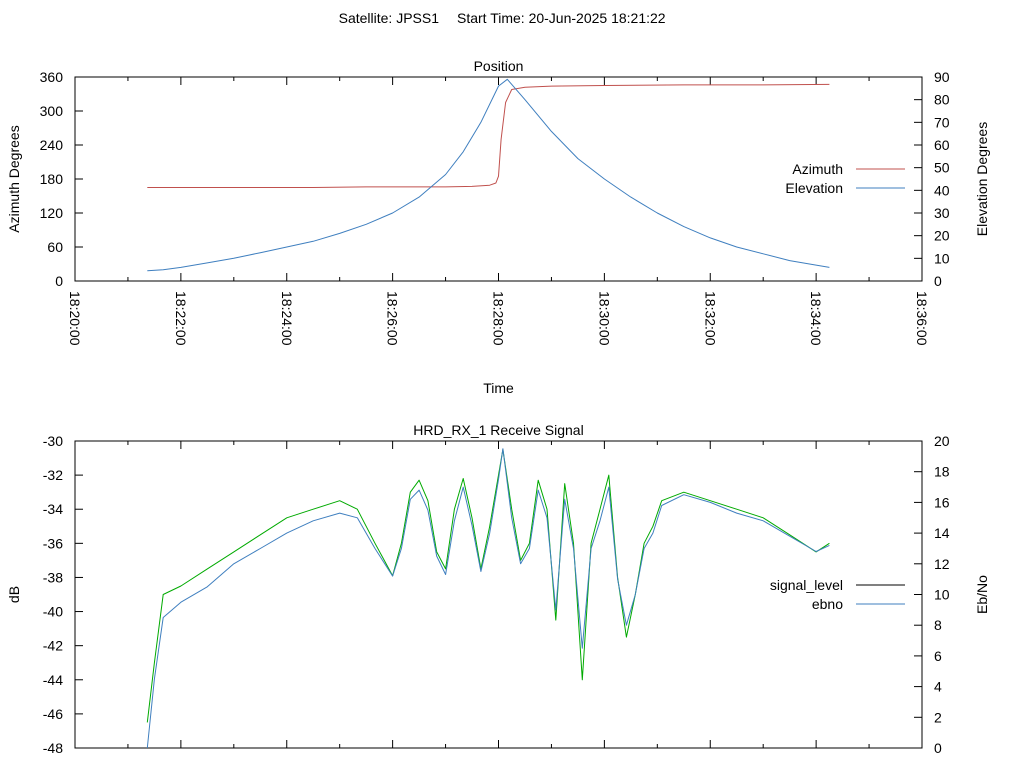  Describe the element at coordinates (498, 430) in the screenshot. I see `chart2-title: HRD_RX_1 Receive Signal` at that location.